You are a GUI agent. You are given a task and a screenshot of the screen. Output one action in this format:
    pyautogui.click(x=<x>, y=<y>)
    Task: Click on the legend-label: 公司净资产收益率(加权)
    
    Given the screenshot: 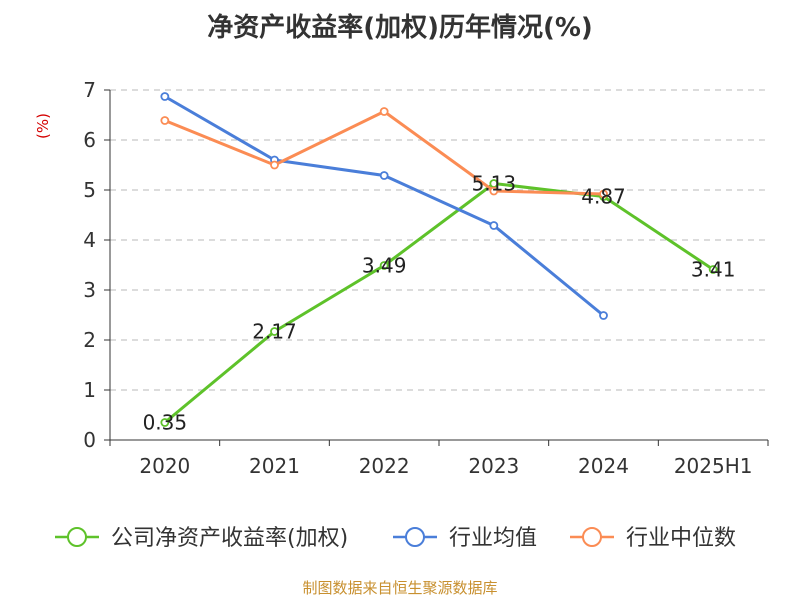 What is the action you would take?
    pyautogui.click(x=229, y=538)
    